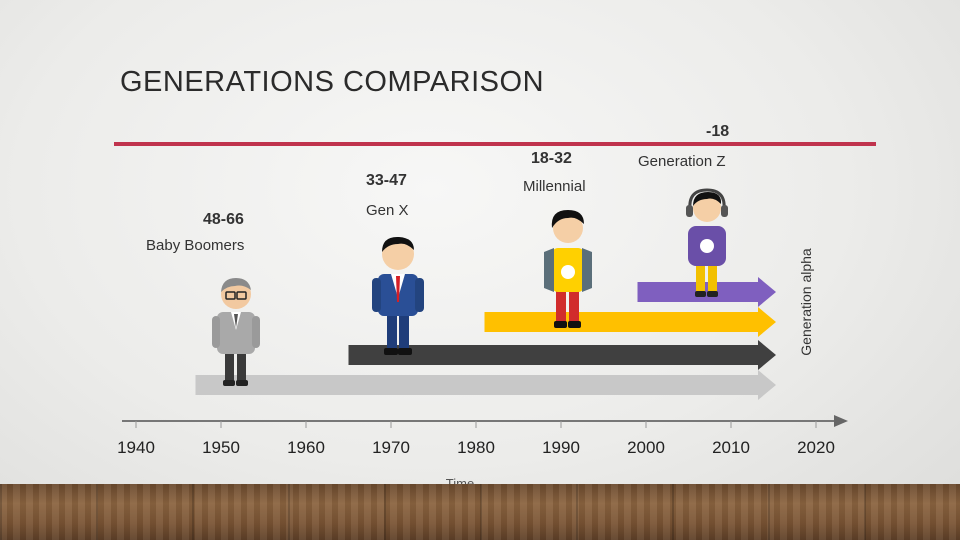 The height and width of the screenshot is (540, 960). What do you see at coordinates (223, 219) in the screenshot?
I see `boomers-age-label: 48-66` at bounding box center [223, 219].